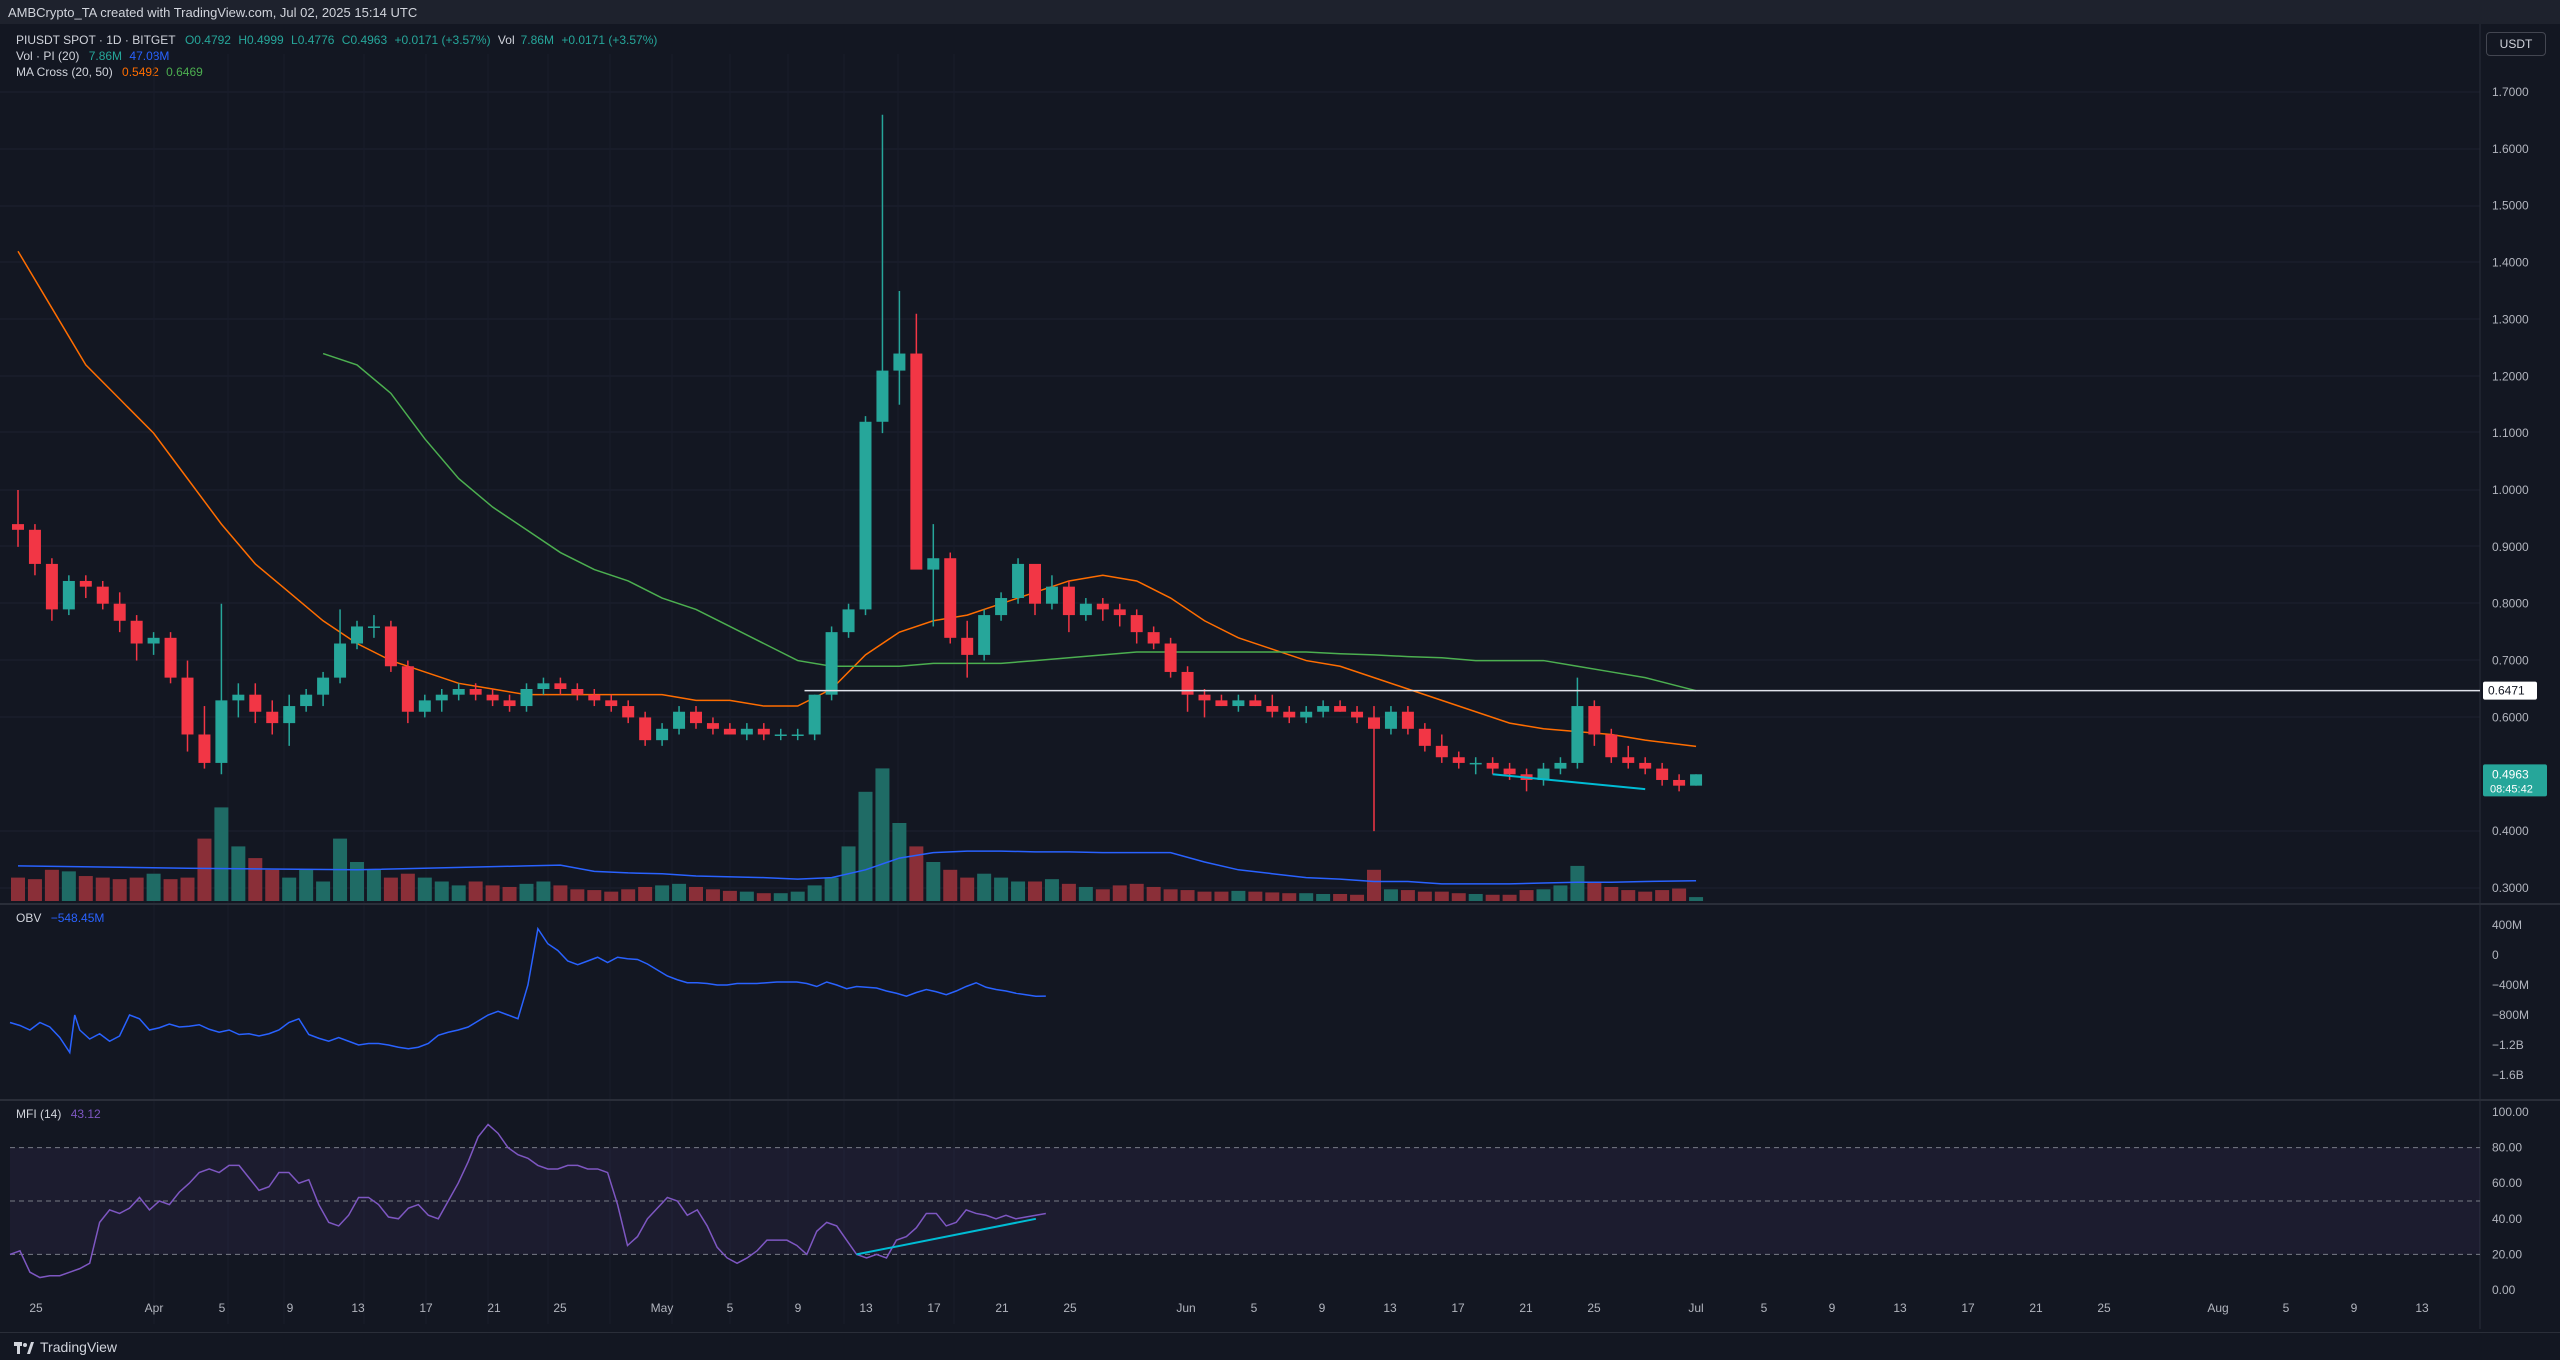  What do you see at coordinates (2508, 1075) in the screenshot?
I see `obv-axis-label: −1.6B` at bounding box center [2508, 1075].